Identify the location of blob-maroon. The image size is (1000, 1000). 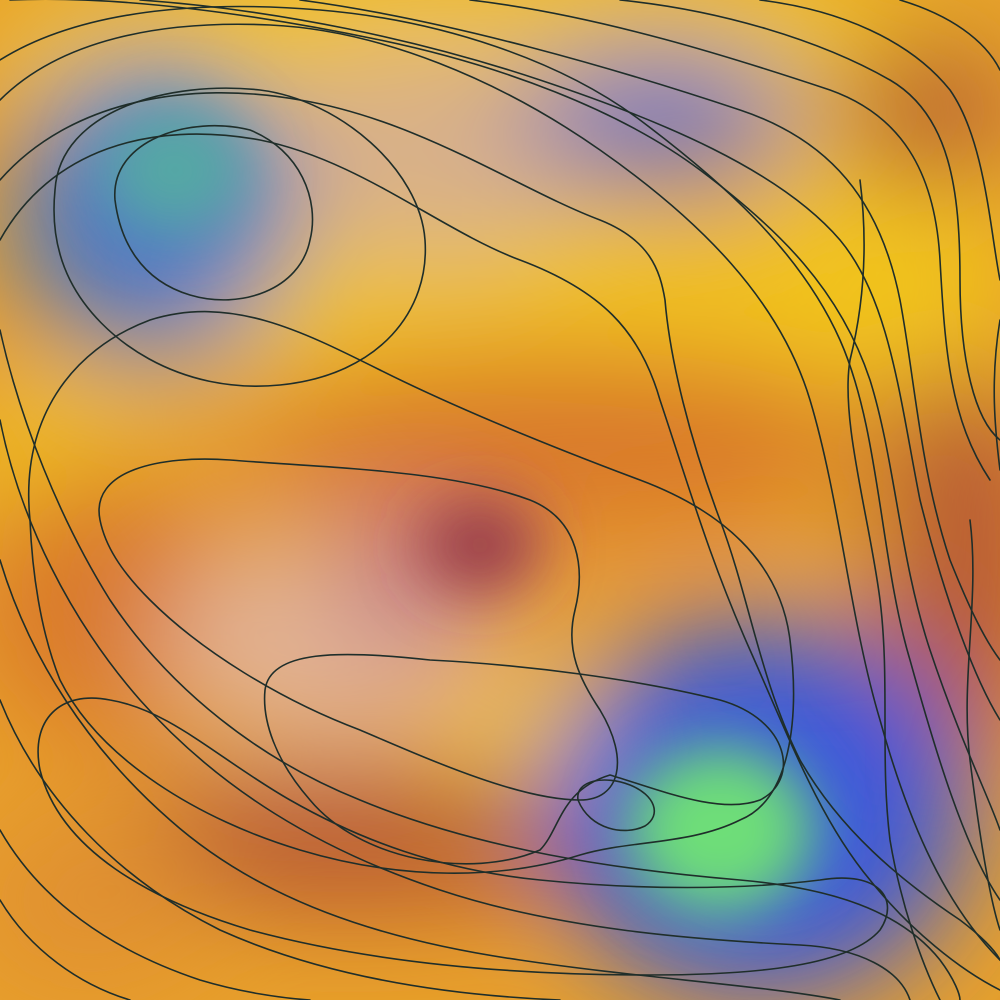
(480, 545).